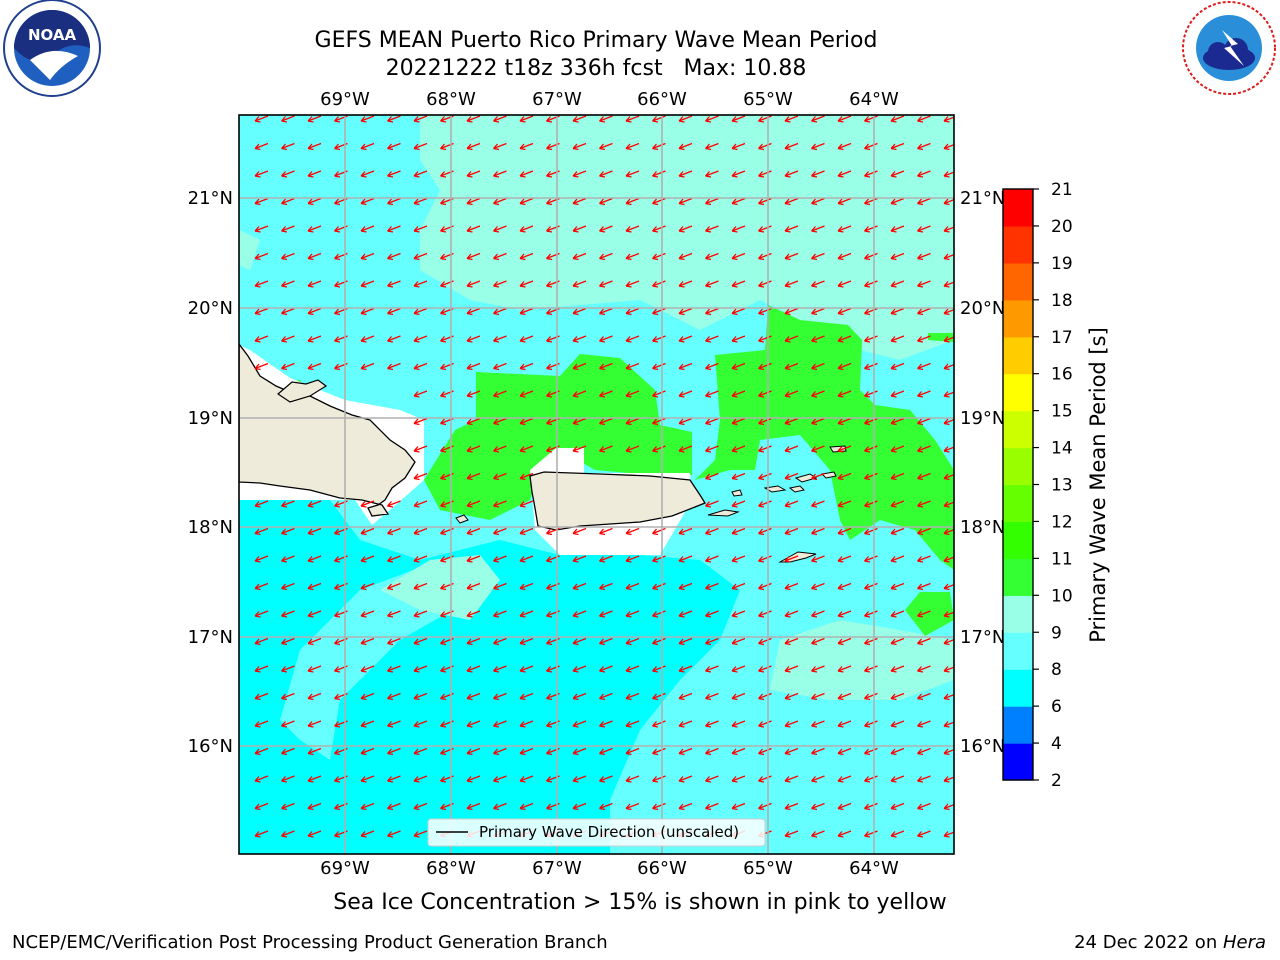  Describe the element at coordinates (557, 868) in the screenshot. I see `lon-label-bottom: 67°W` at that location.